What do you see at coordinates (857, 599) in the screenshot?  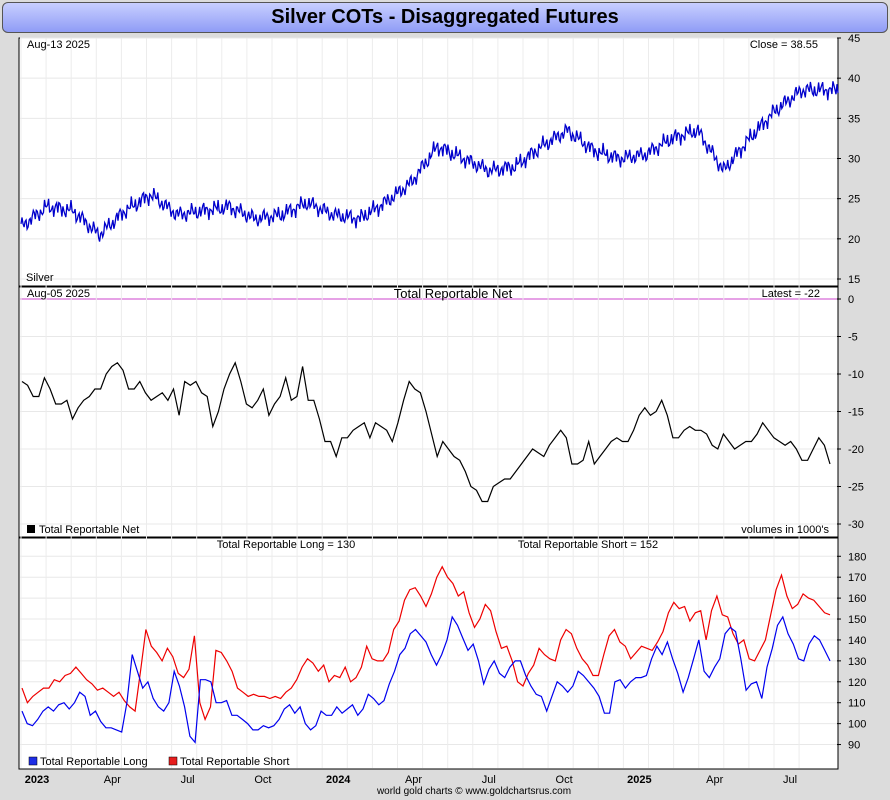 I see `y-tick-label: 160` at bounding box center [857, 599].